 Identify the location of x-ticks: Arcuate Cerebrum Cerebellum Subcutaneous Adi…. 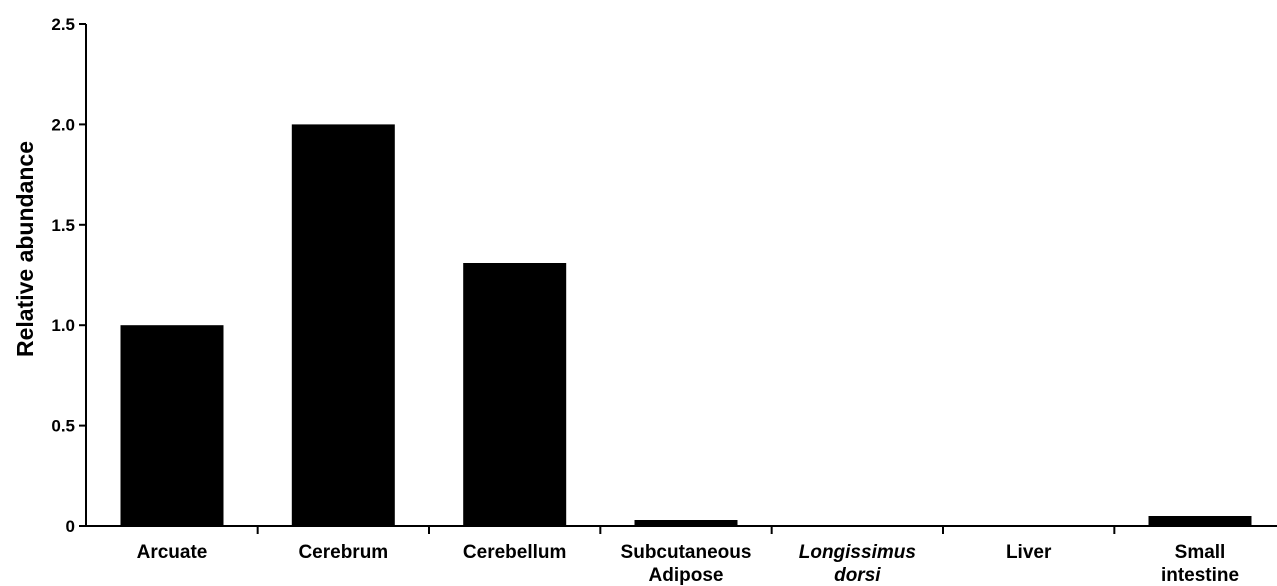
(688, 556).